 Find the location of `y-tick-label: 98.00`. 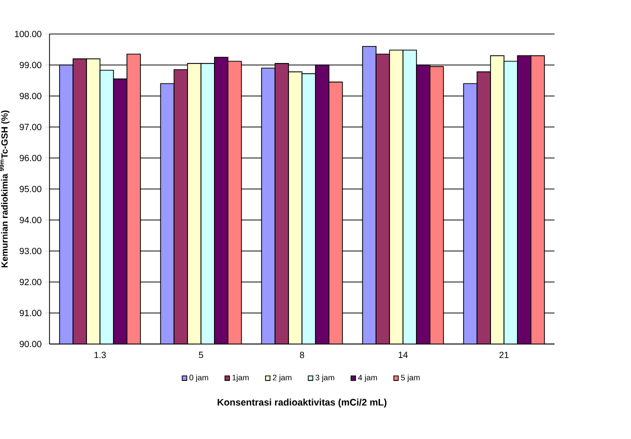

y-tick-label: 98.00 is located at coordinates (31, 96).